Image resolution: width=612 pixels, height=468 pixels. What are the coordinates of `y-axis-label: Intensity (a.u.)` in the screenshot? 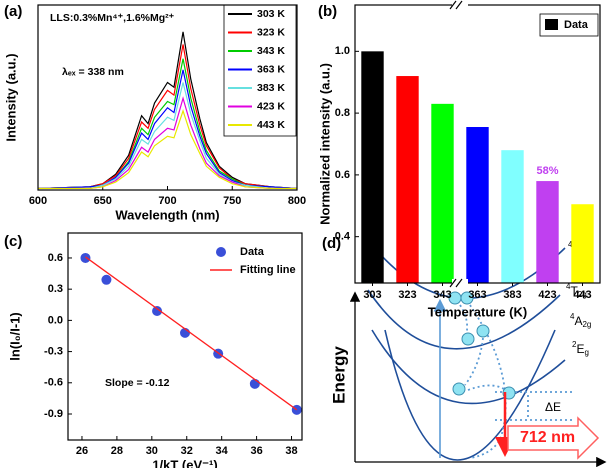 It's located at (10, 97).